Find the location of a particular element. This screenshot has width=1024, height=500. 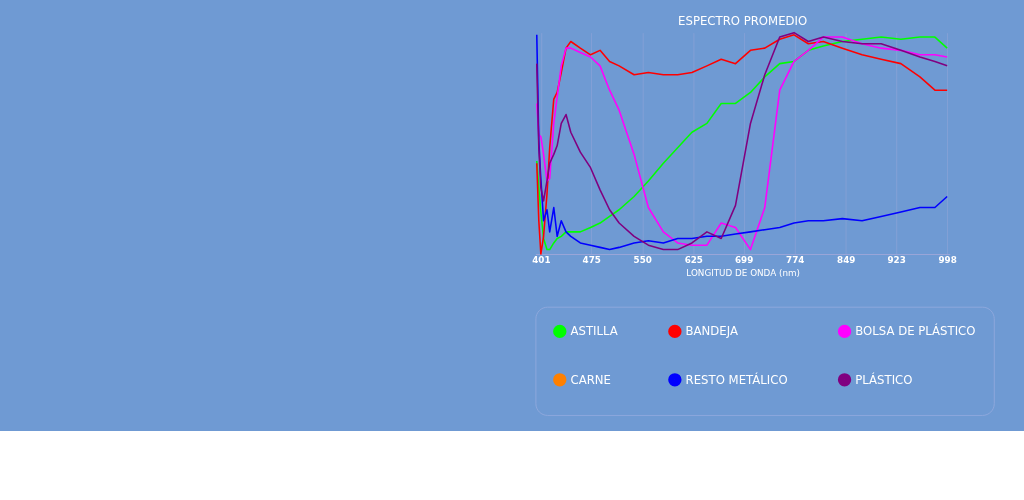

x-tick-label: 923 is located at coordinates (896, 260).